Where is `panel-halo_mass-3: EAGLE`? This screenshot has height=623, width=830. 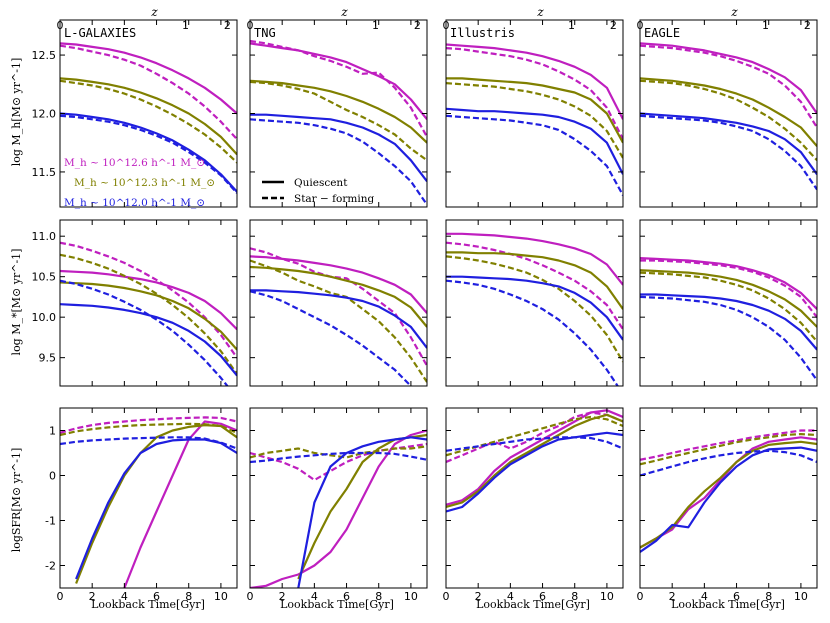 panel-halo_mass-3: EAGLE is located at coordinates (728, 113).